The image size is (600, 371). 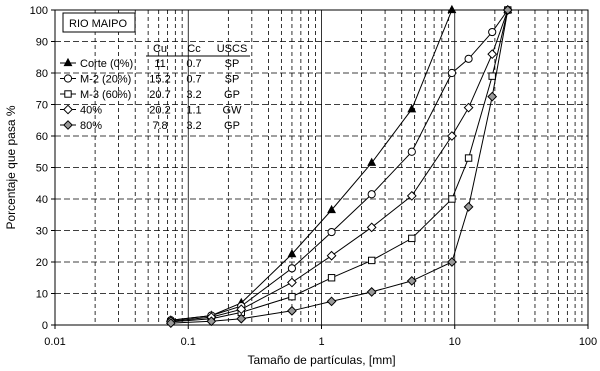 I want to click on y-tick-label: 0, so click(x=45, y=326).